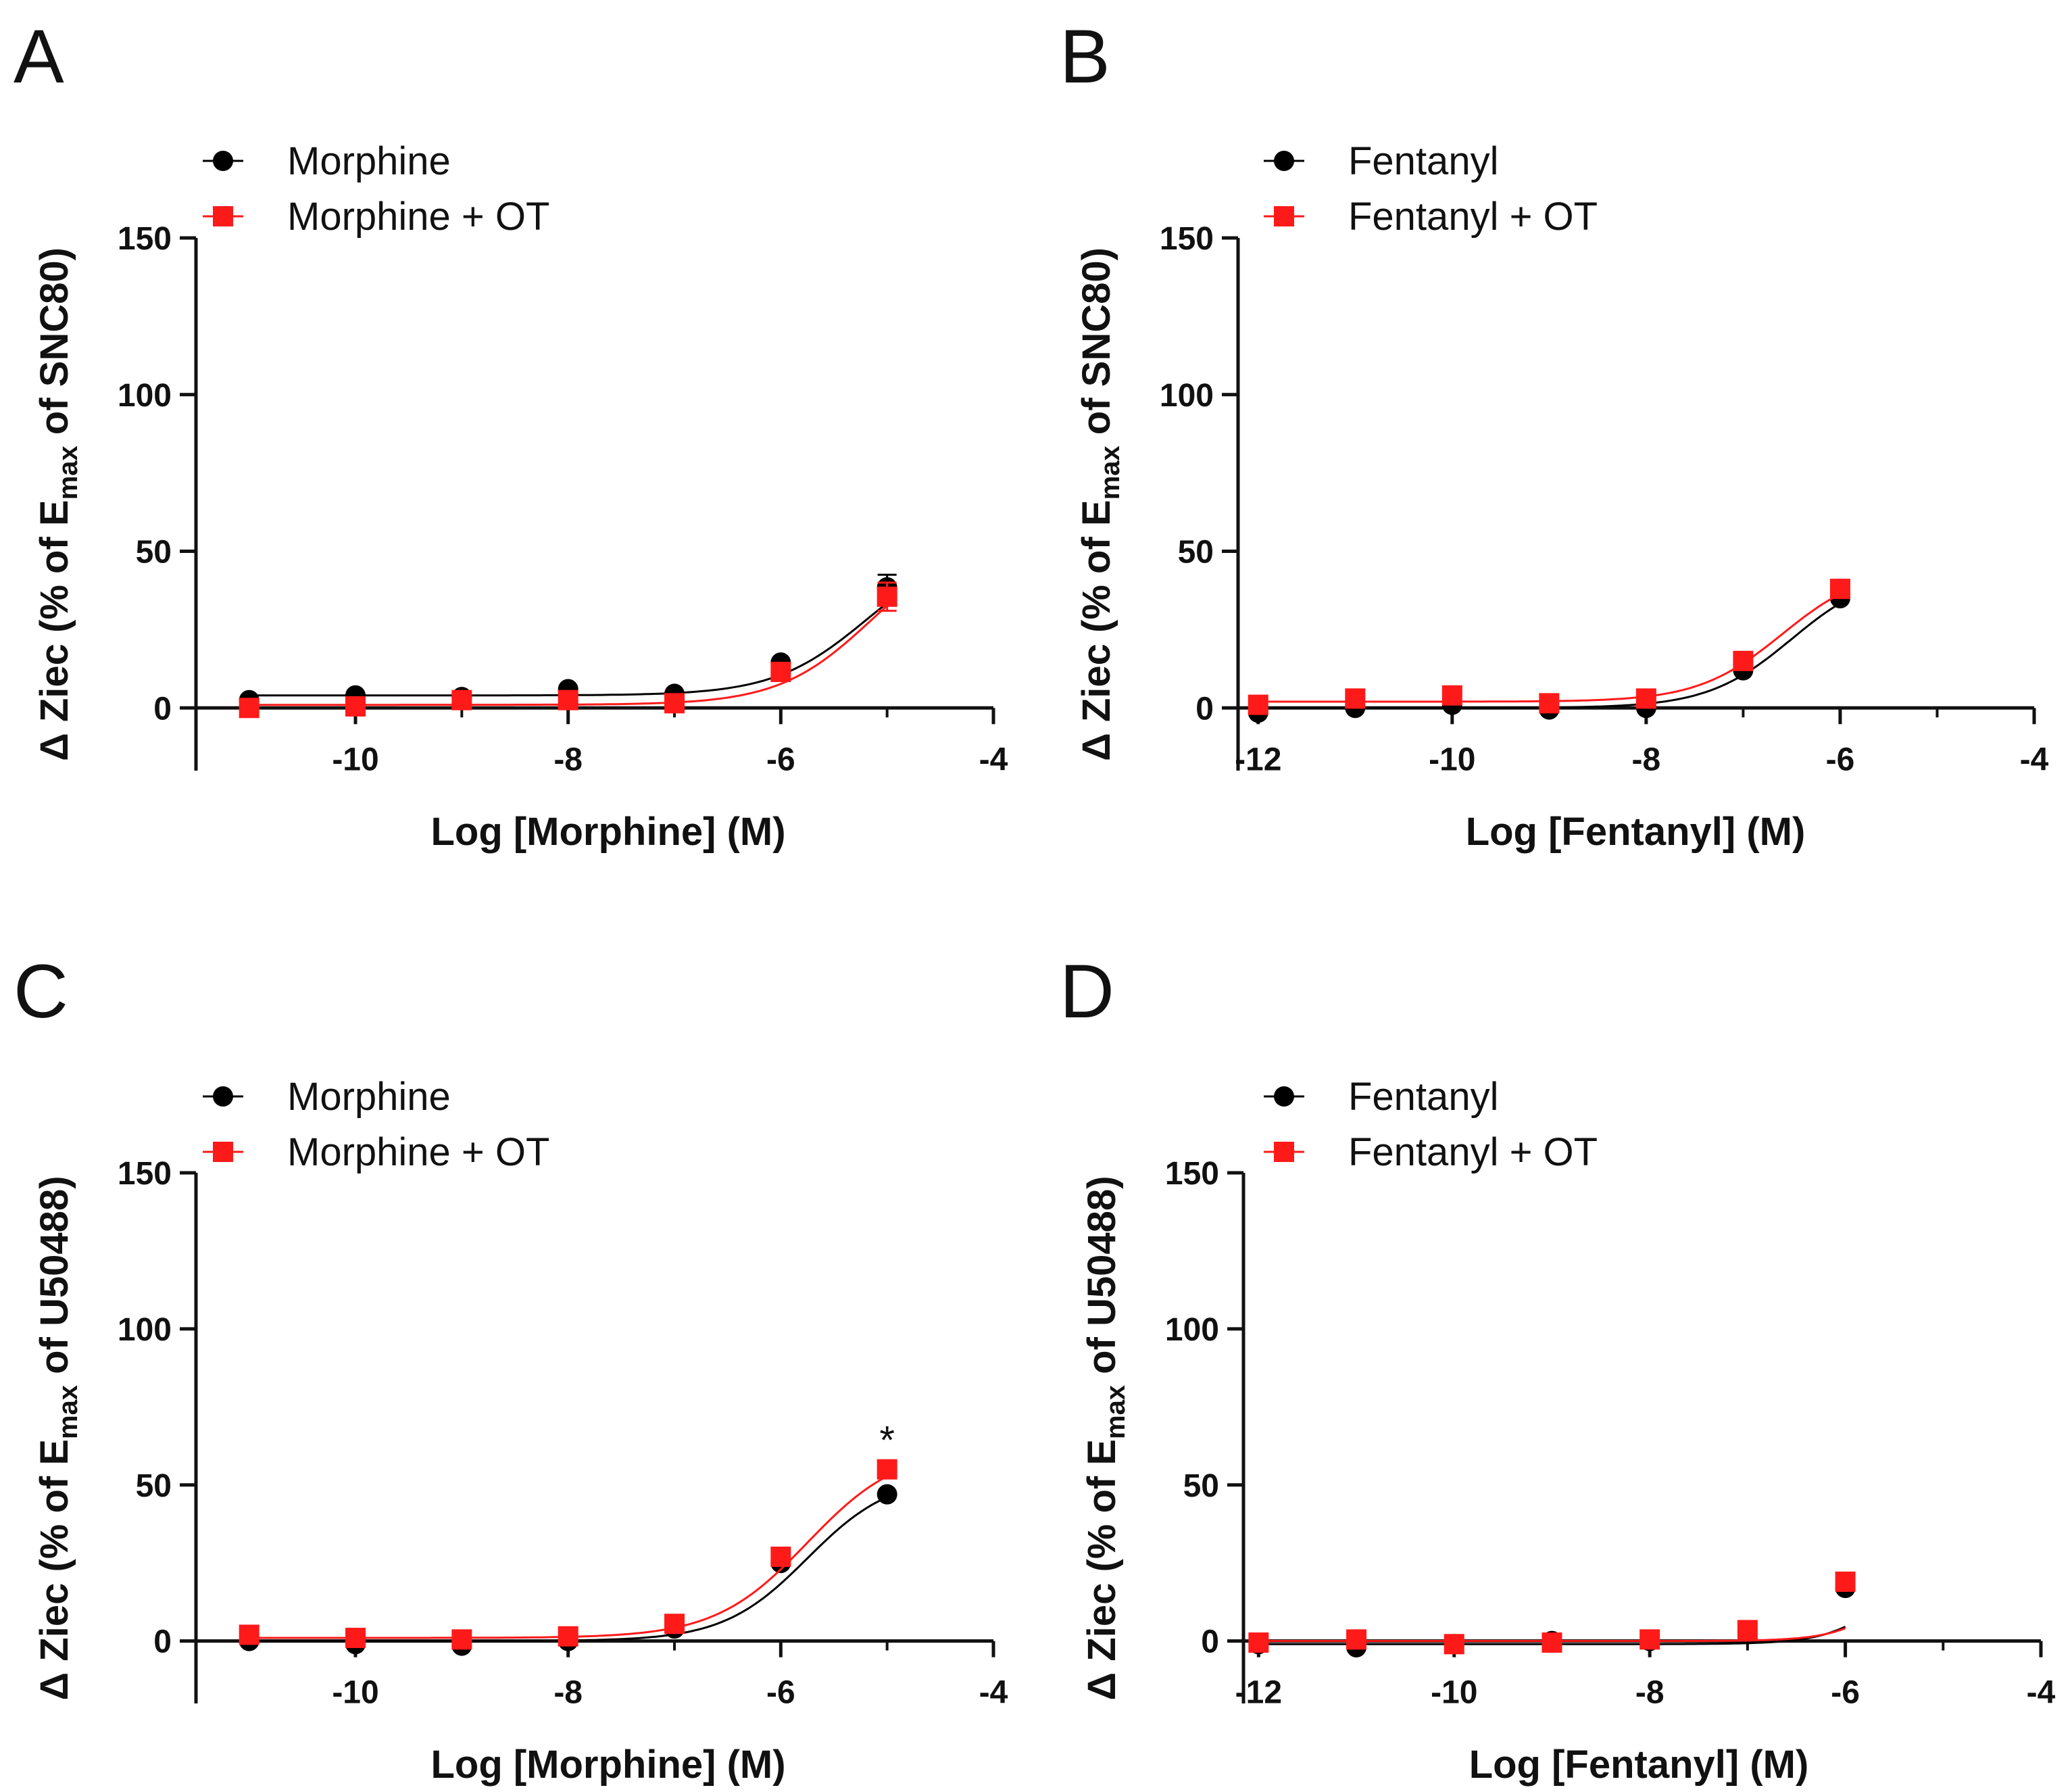 This screenshot has width=2072, height=1792. Describe the element at coordinates (887, 1441) in the screenshot. I see `significance-marker: *` at that location.